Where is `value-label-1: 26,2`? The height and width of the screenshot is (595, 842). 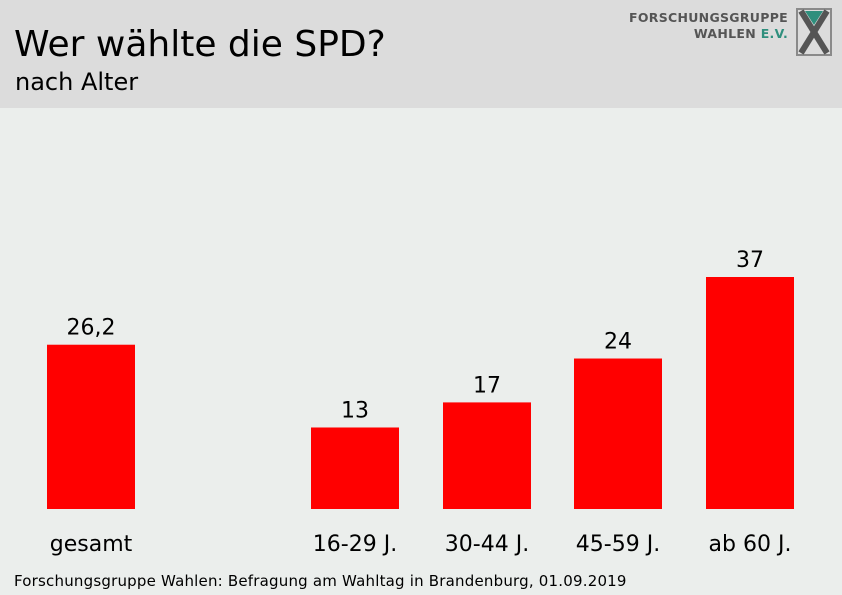
value-label-1: 26,2 is located at coordinates (91, 328).